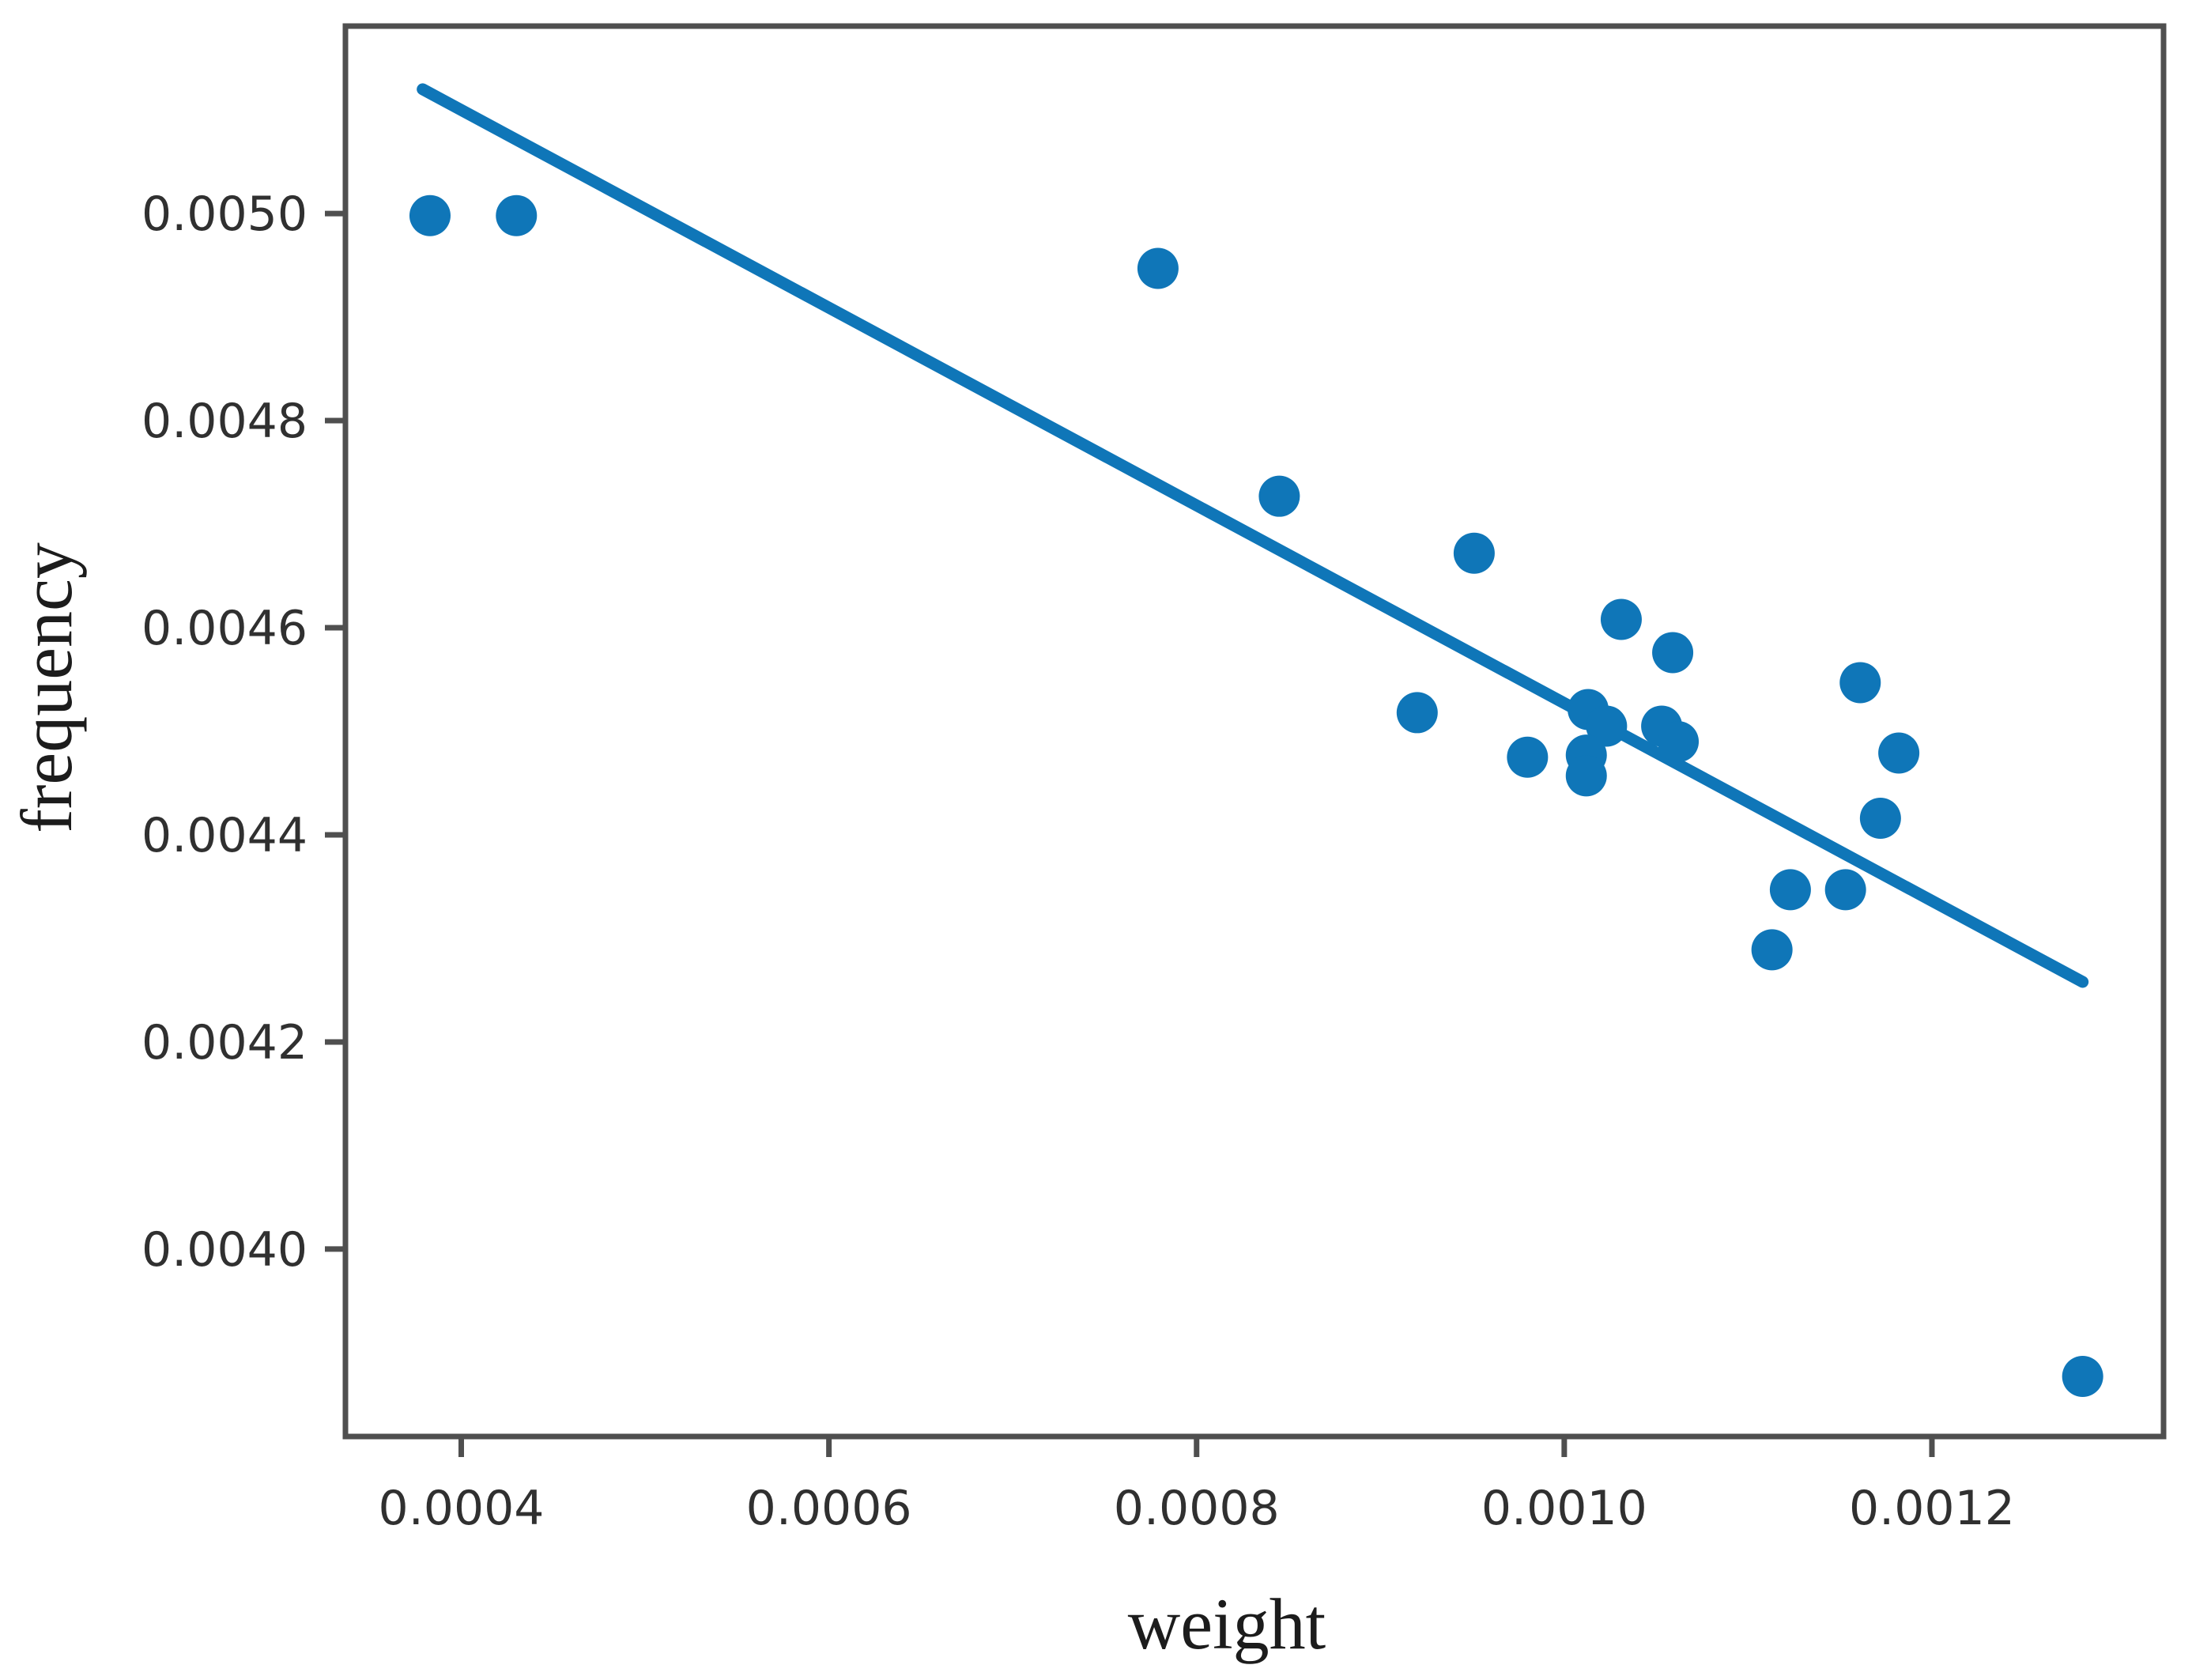 This screenshot has width=2192, height=1680. What do you see at coordinates (1227, 1624) in the screenshot?
I see `x-axis-title: weight` at bounding box center [1227, 1624].